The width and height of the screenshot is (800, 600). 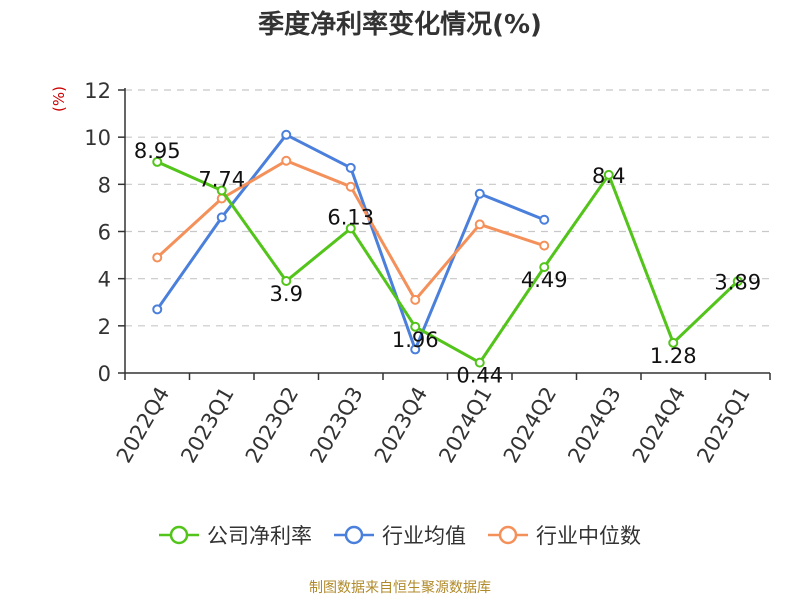 What do you see at coordinates (104, 374) in the screenshot?
I see `y-tick-label: 0` at bounding box center [104, 374].